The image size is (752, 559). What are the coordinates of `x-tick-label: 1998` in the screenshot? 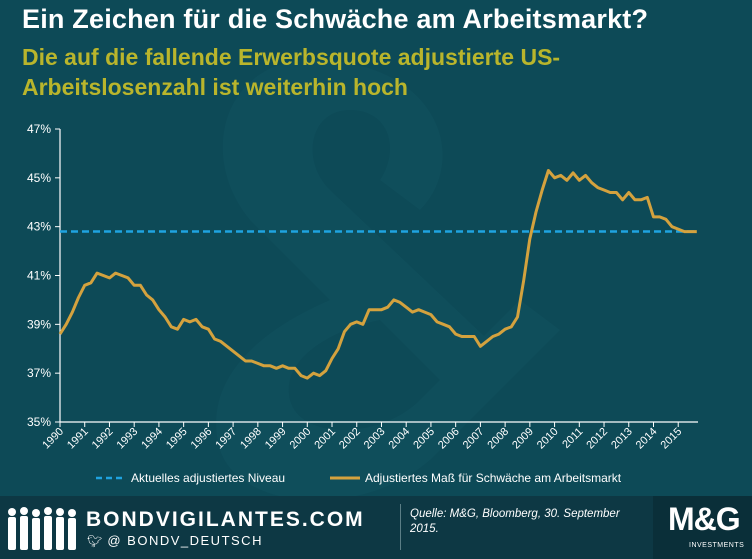 It's located at (251, 439).